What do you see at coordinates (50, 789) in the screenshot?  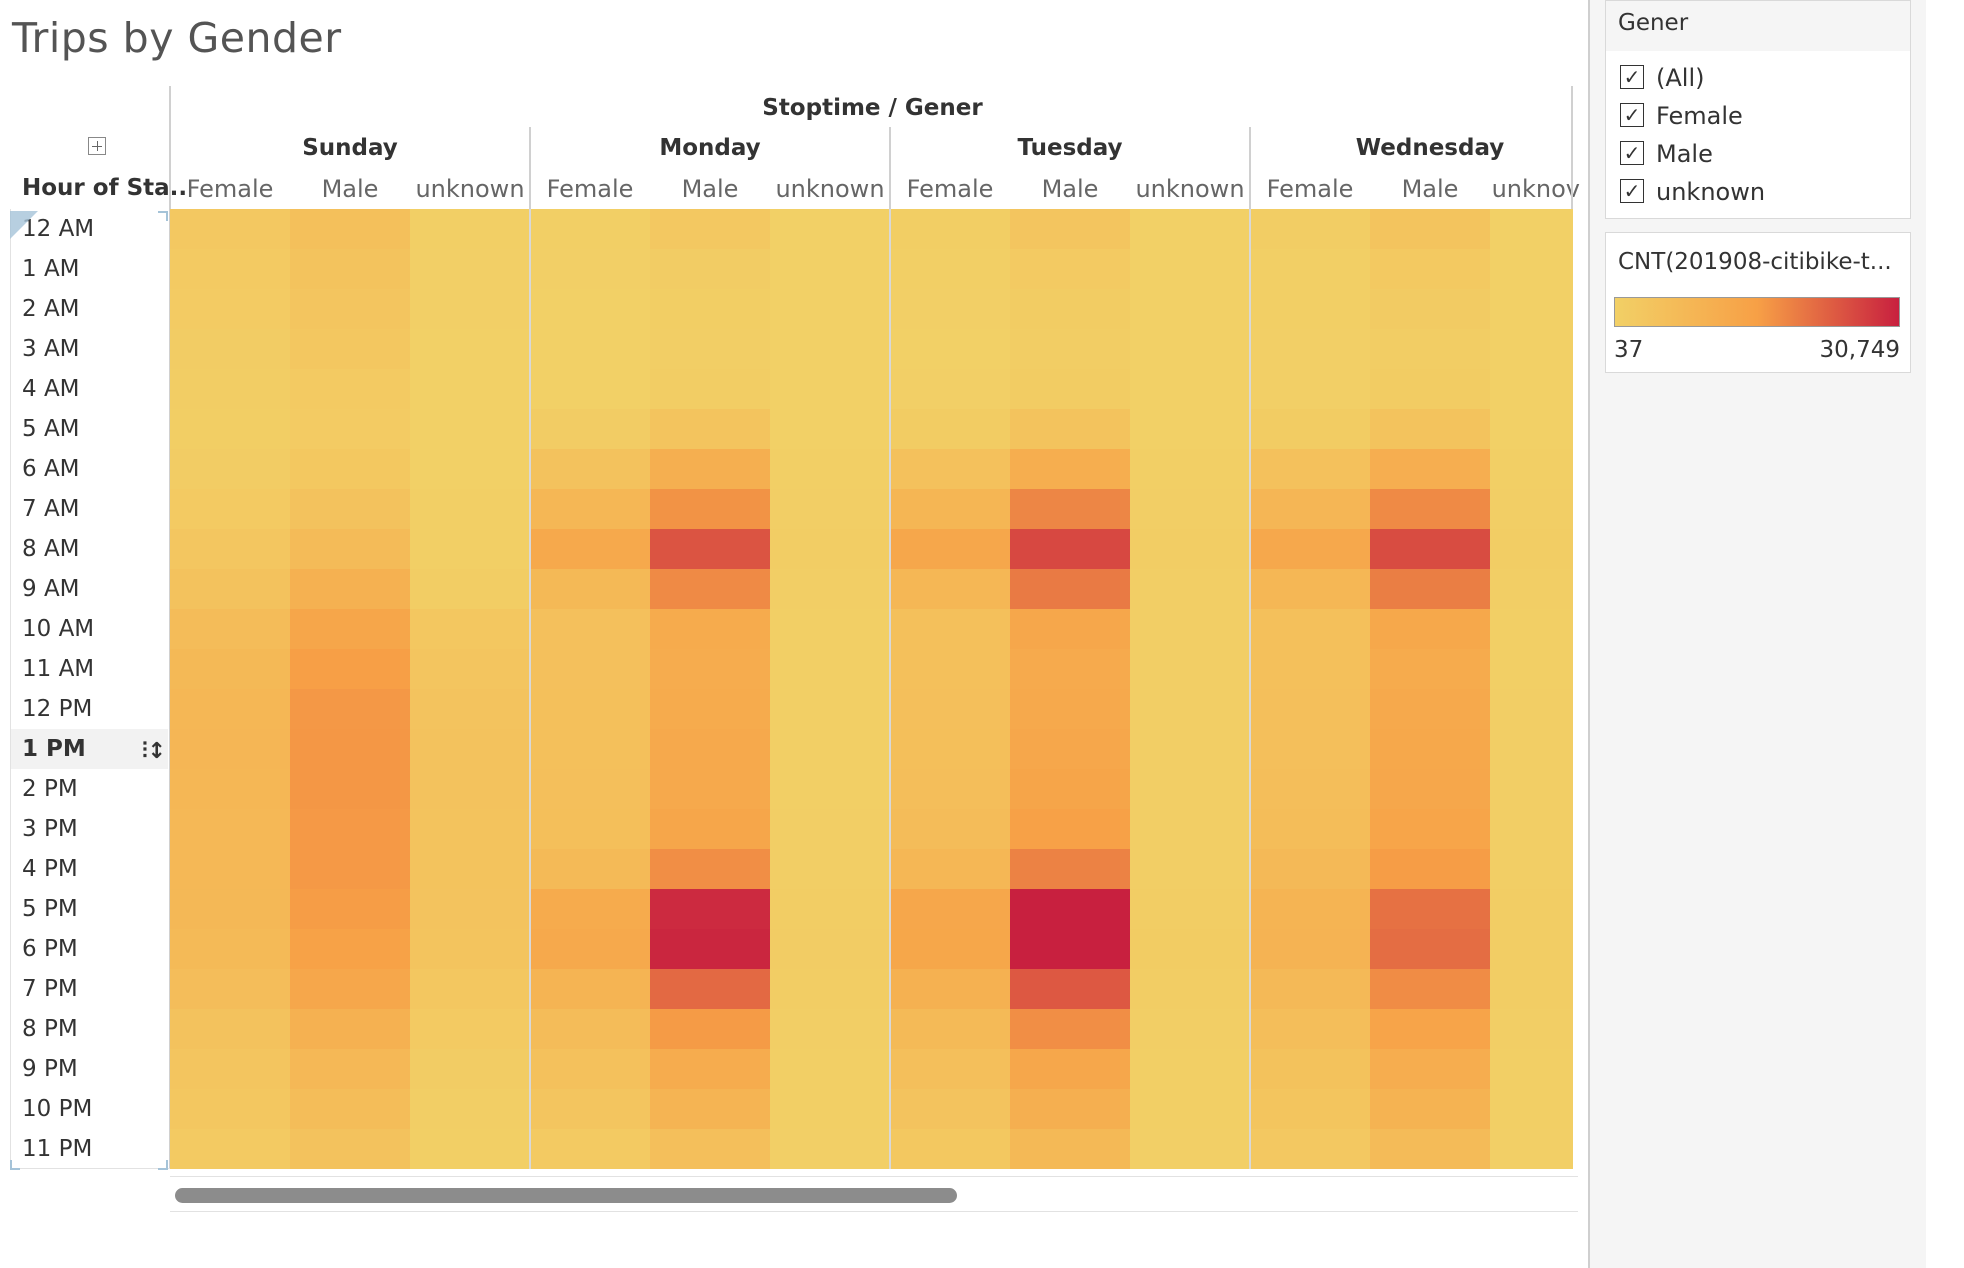 I see `row-label: 2 PM` at bounding box center [50, 789].